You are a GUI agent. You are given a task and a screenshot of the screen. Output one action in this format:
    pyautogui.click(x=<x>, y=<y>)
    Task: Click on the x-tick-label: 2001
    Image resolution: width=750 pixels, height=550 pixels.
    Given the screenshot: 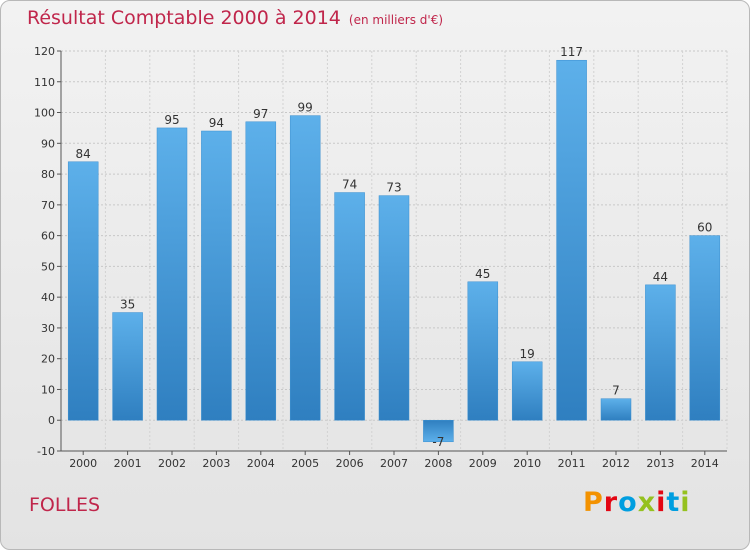 What is the action you would take?
    pyautogui.click(x=128, y=463)
    